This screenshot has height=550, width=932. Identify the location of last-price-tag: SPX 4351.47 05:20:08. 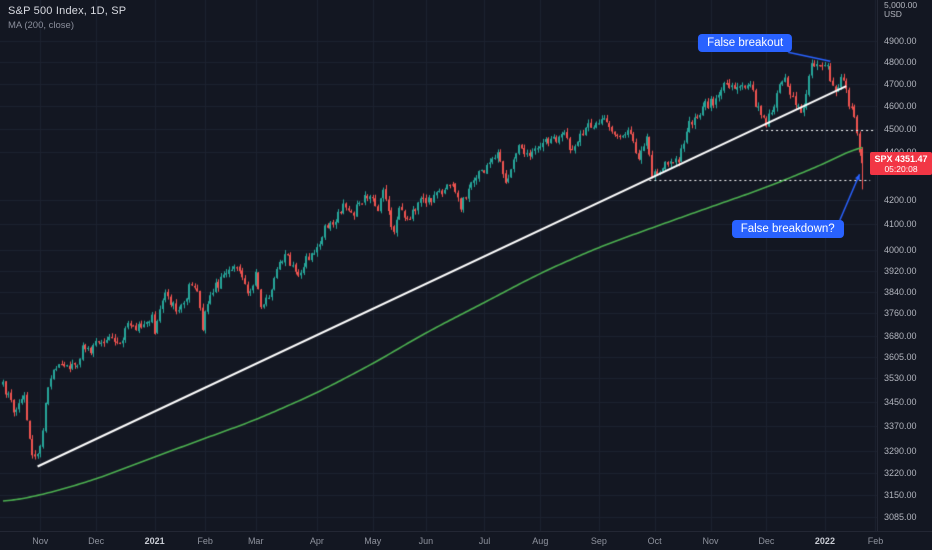
(901, 164).